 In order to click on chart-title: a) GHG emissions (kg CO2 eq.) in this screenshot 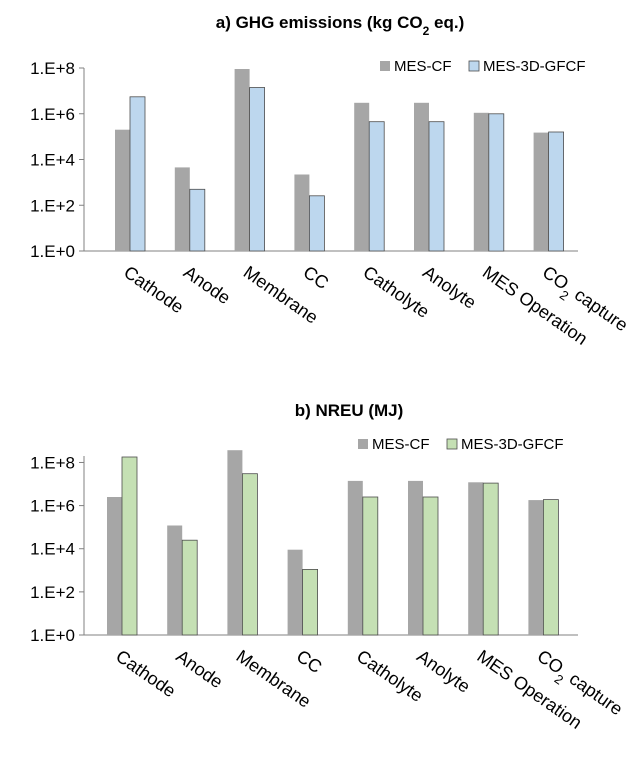, I will do `click(340, 25)`.